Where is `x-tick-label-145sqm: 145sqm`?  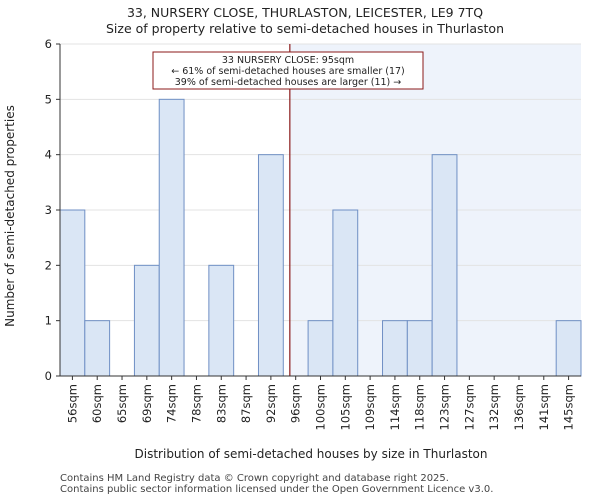 x-tick-label-145sqm: 145sqm is located at coordinates (569, 407).